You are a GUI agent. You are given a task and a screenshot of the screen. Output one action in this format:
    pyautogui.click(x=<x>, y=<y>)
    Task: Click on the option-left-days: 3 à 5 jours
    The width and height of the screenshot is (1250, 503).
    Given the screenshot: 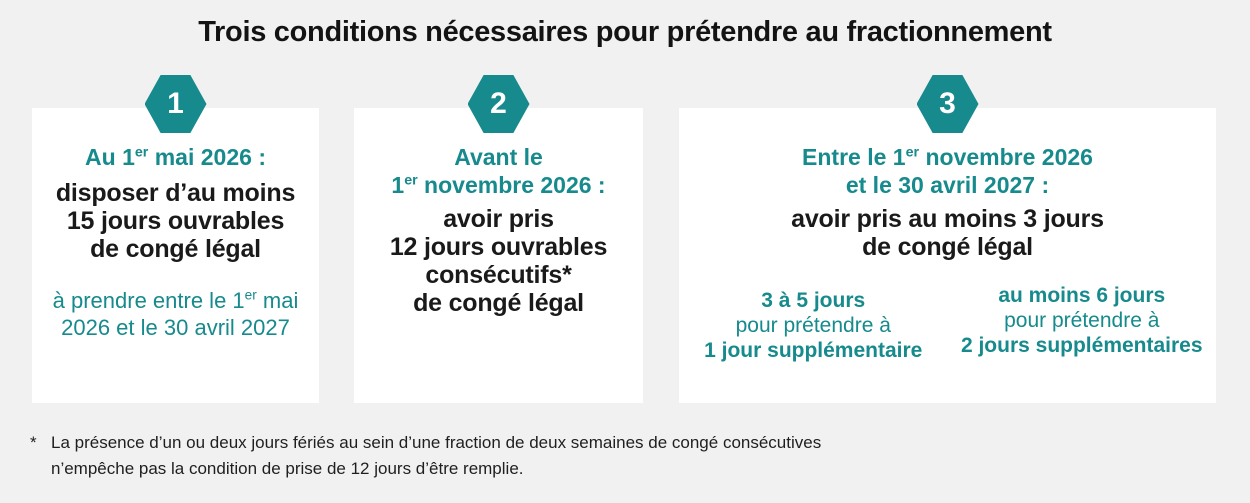 What is the action you would take?
    pyautogui.click(x=813, y=300)
    